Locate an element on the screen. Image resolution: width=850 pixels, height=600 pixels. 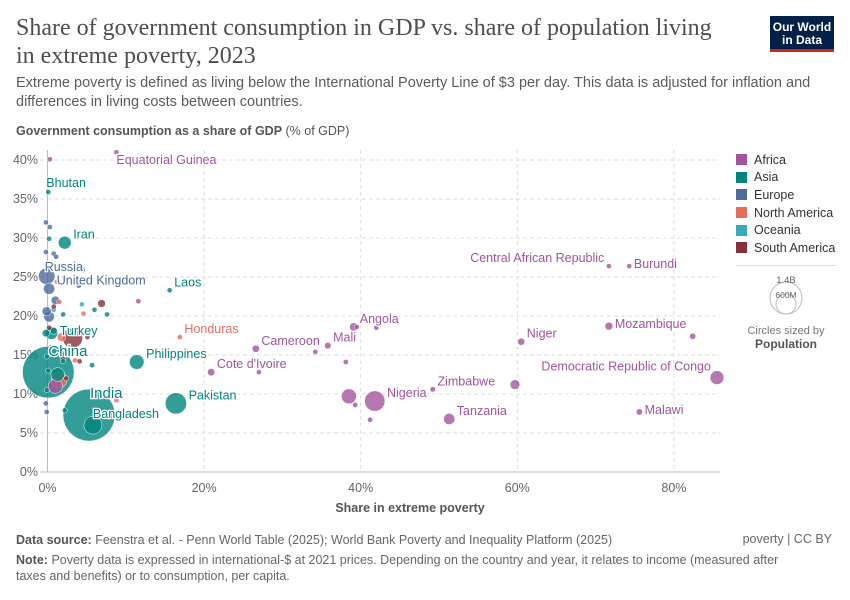
legend-item-africa: Africa is located at coordinates (785, 160).